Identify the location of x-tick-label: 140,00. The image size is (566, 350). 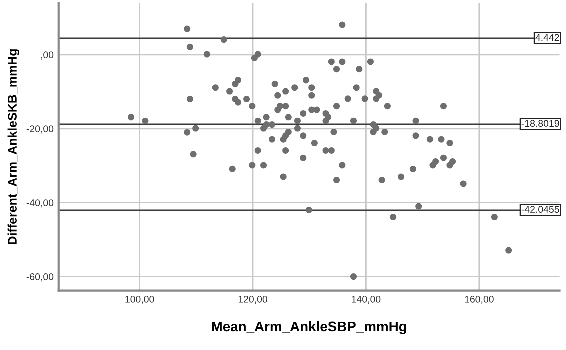
(366, 300).